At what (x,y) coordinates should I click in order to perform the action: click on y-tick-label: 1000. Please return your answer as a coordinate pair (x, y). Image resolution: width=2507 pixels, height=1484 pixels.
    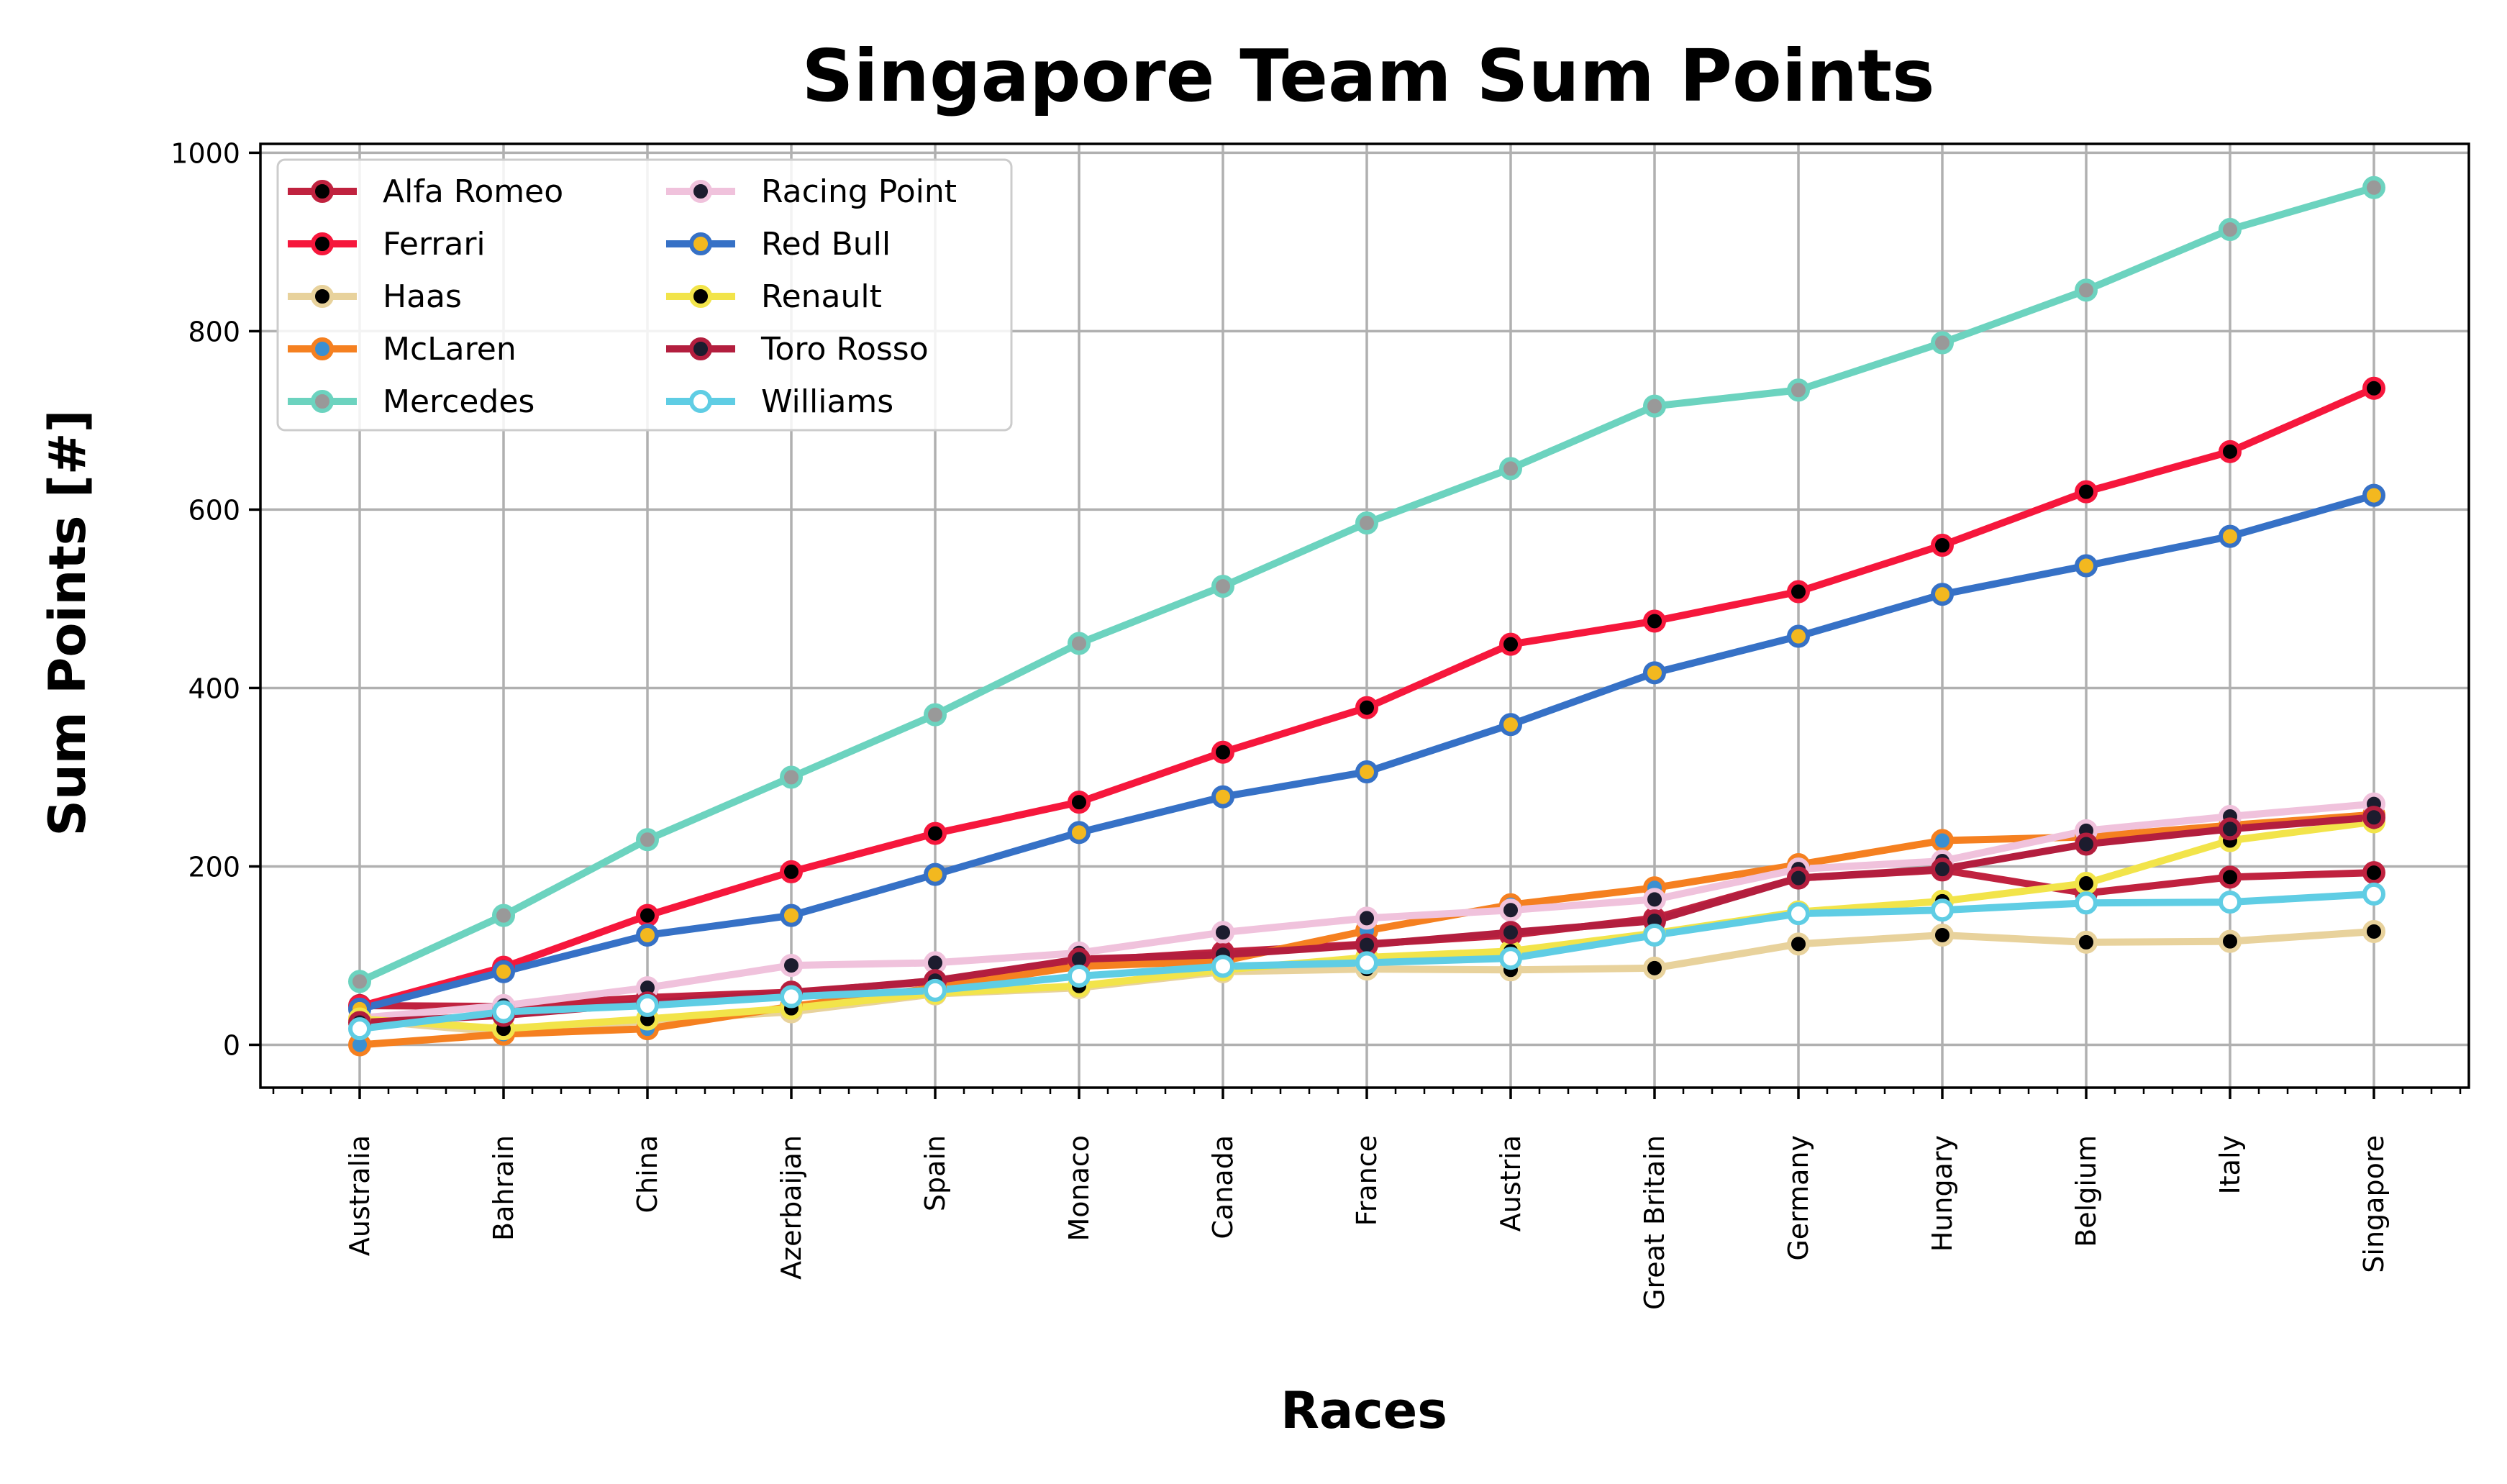
    Looking at the image, I should click on (205, 153).